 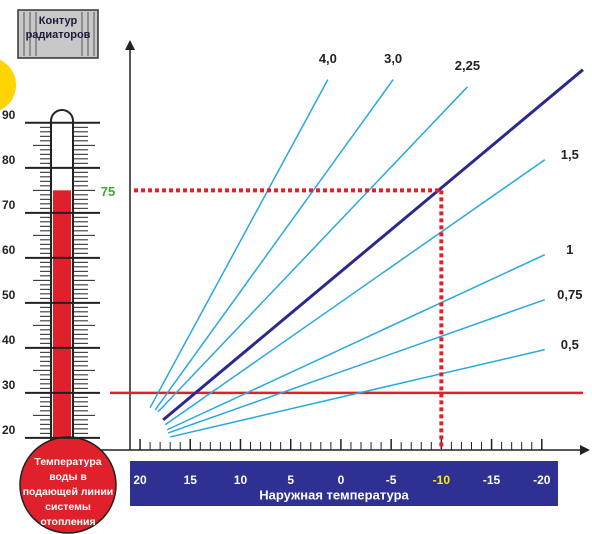 I want to click on x-axis-label: Наружная температура, so click(x=334, y=494).